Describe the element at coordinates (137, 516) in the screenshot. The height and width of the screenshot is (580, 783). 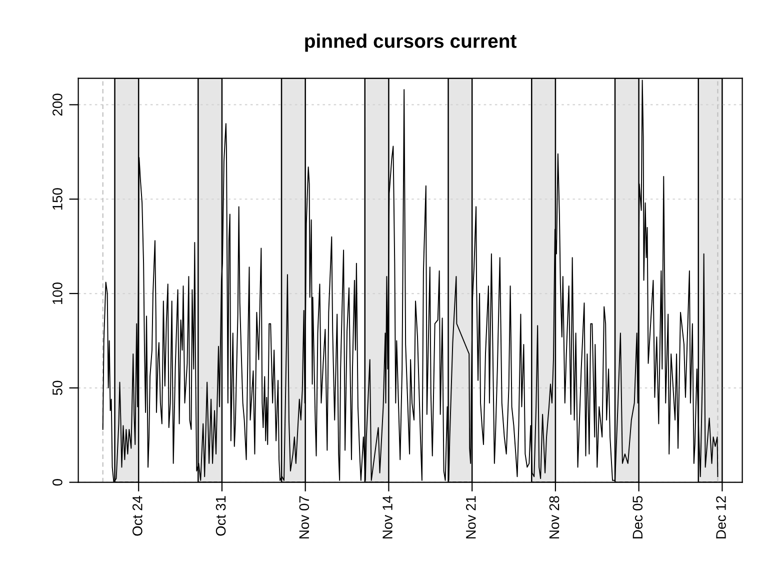
I see `x-tick-label: Oct 24` at that location.